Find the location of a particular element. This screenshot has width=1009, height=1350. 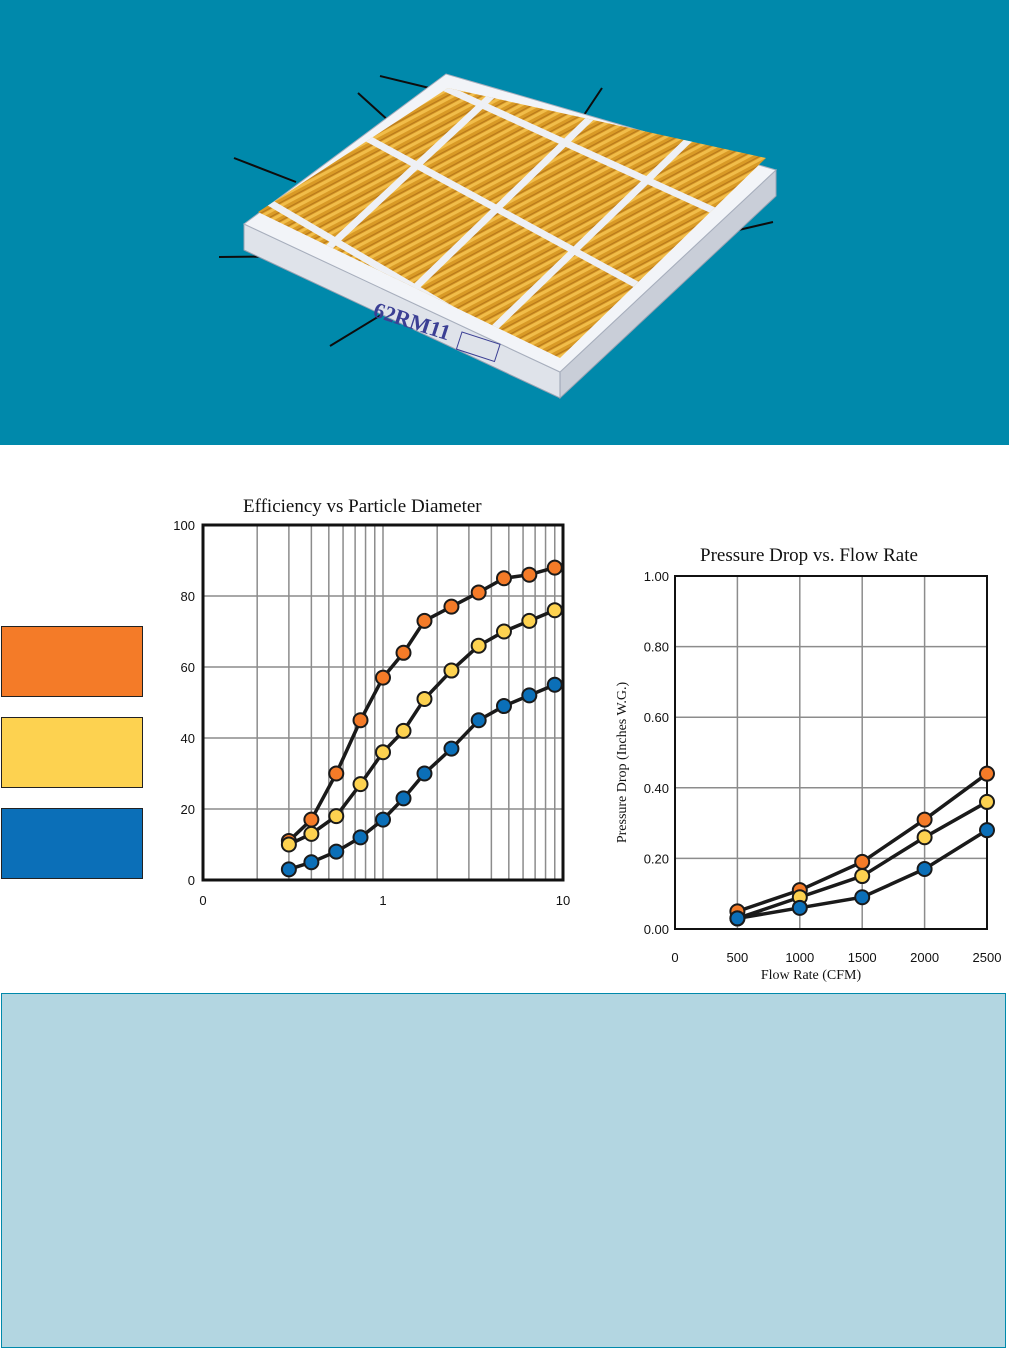

efficiency-plot-frame is located at coordinates (383, 702).